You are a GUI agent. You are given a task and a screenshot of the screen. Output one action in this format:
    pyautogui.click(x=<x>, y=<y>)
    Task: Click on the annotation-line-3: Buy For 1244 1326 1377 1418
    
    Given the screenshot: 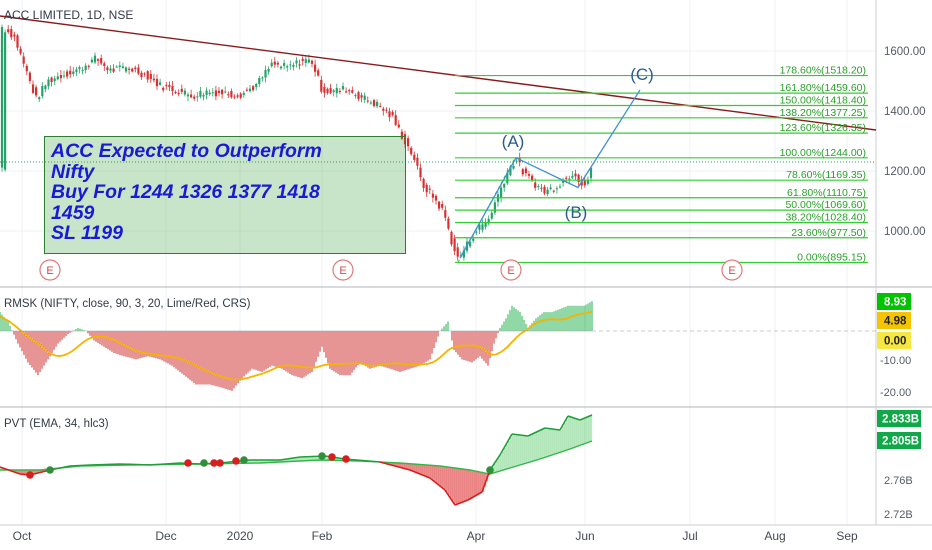 What is the action you would take?
    pyautogui.click(x=185, y=192)
    